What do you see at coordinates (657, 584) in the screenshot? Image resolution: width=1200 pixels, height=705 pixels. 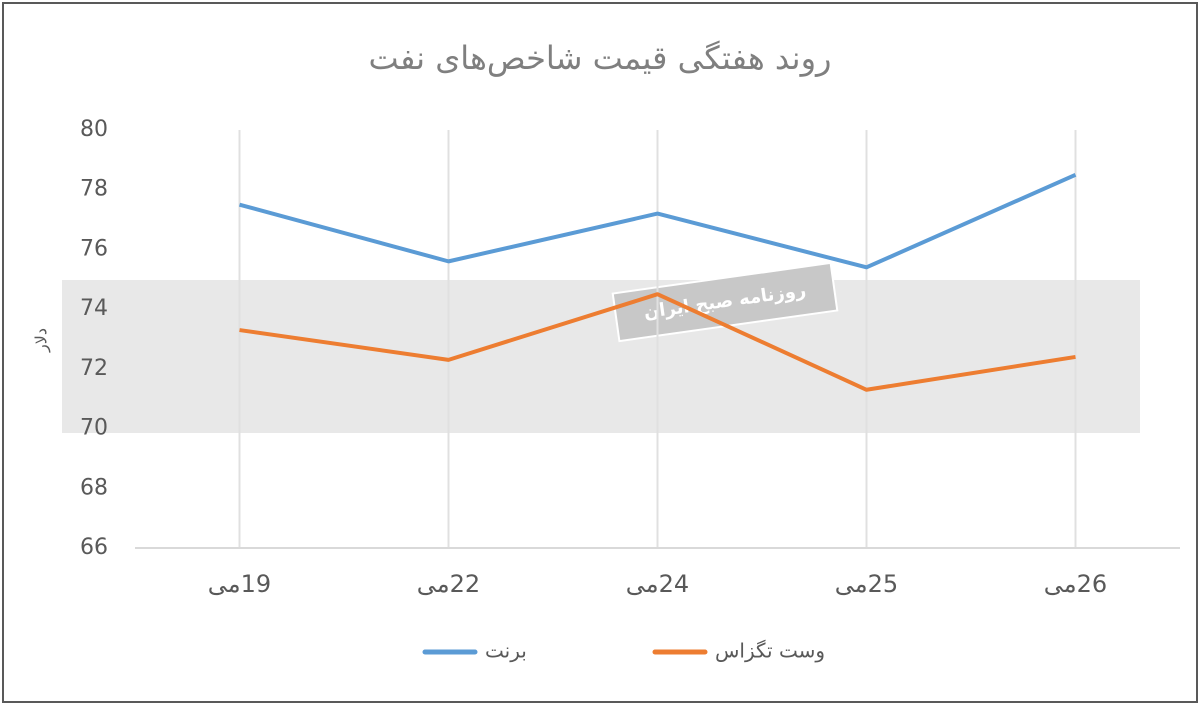 I see `x-tick-label: 24می` at bounding box center [657, 584].